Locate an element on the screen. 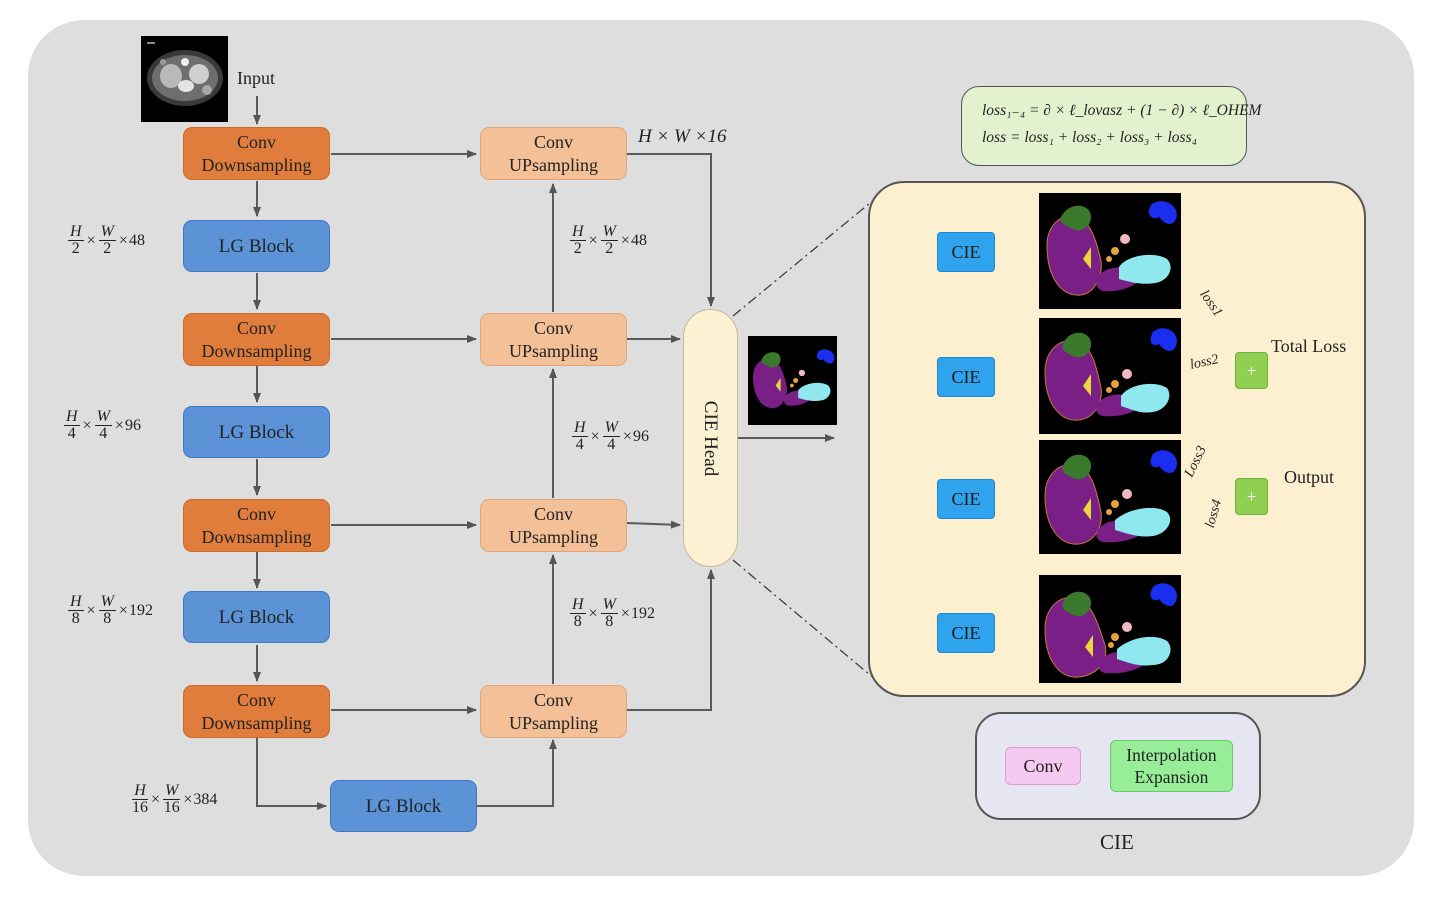 The image size is (1438, 900). lg-block-3-label: LG Block is located at coordinates (256, 617).